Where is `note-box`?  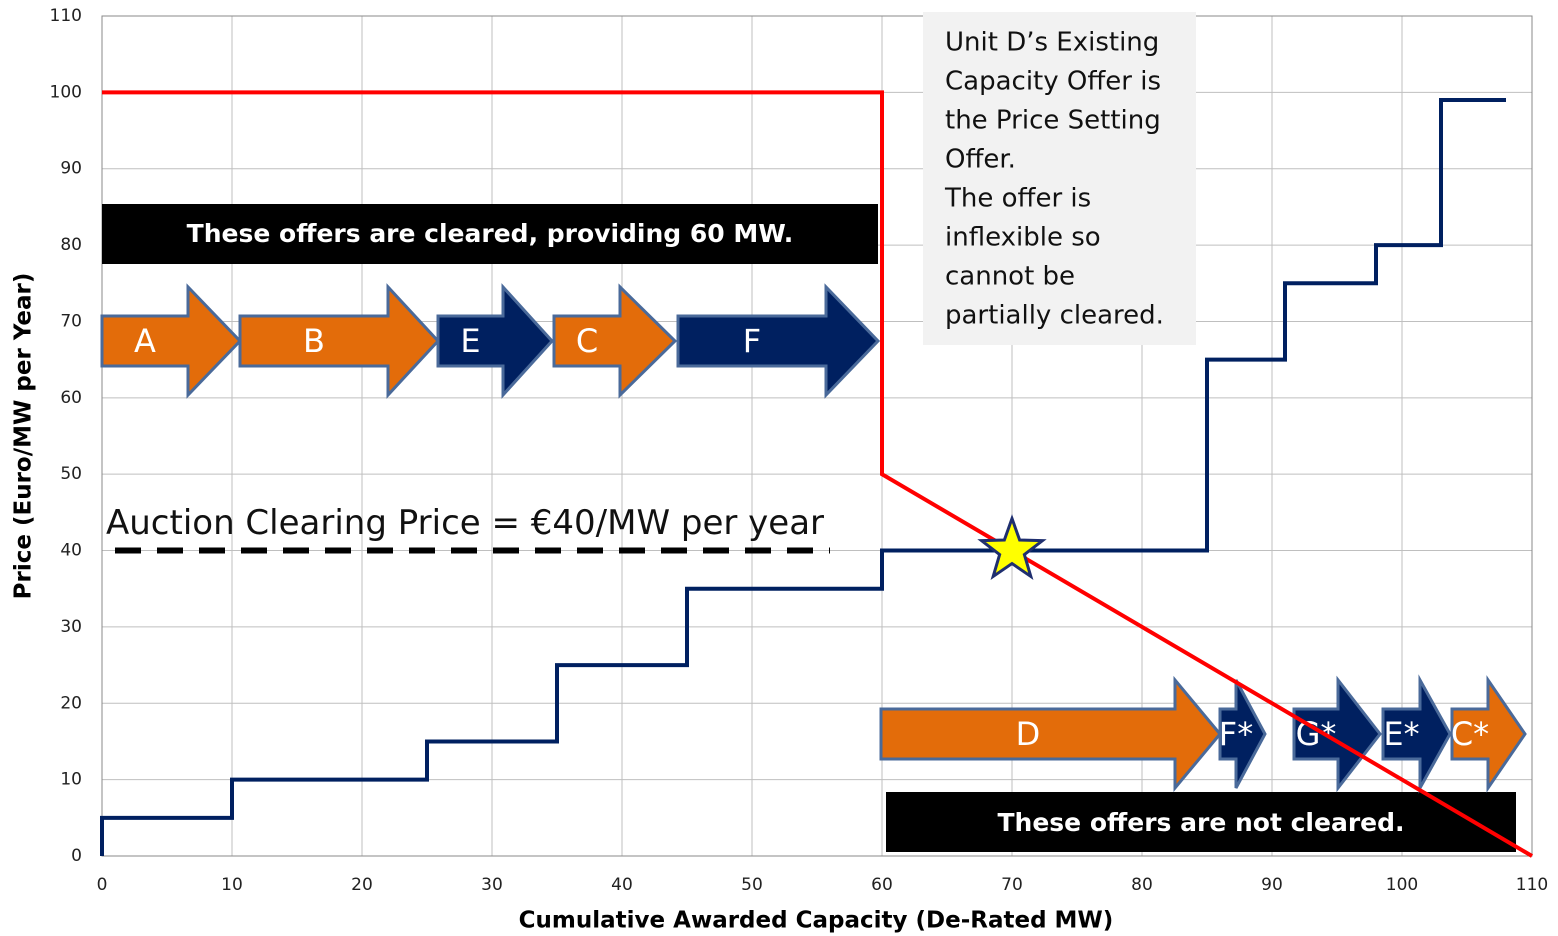 note-box is located at coordinates (1059, 178).